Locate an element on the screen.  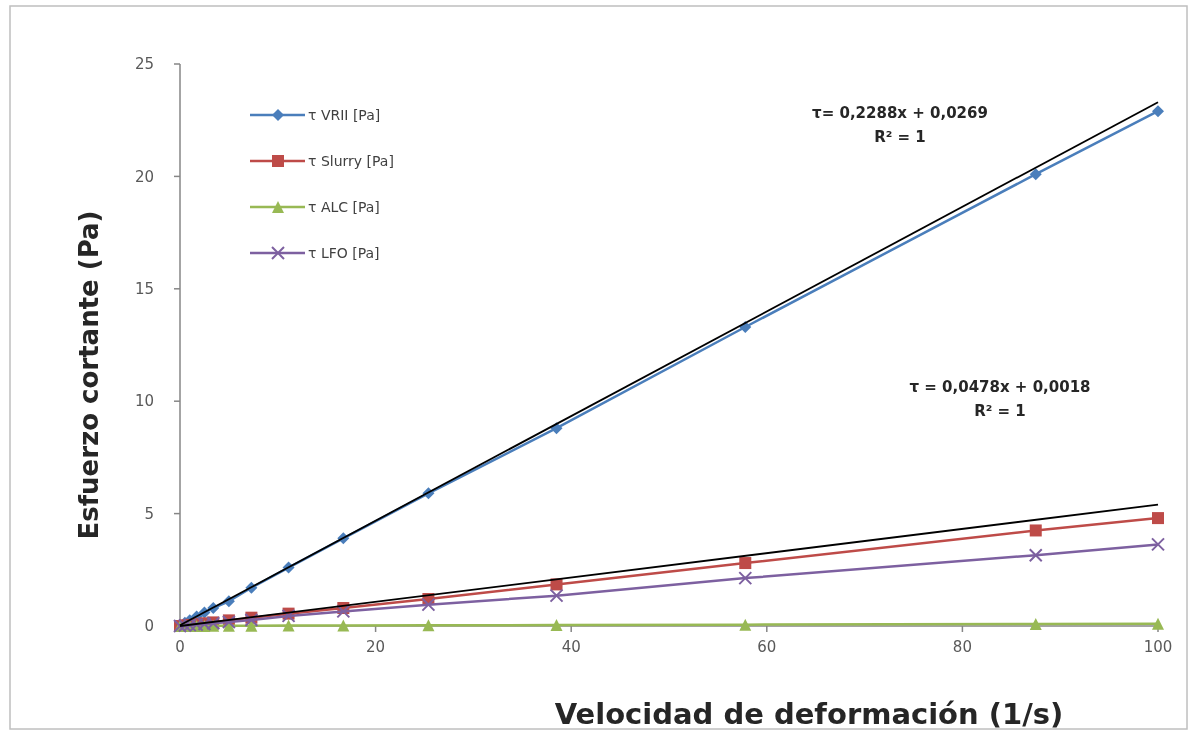
x-tick-label: 80 is located at coordinates (962, 647).